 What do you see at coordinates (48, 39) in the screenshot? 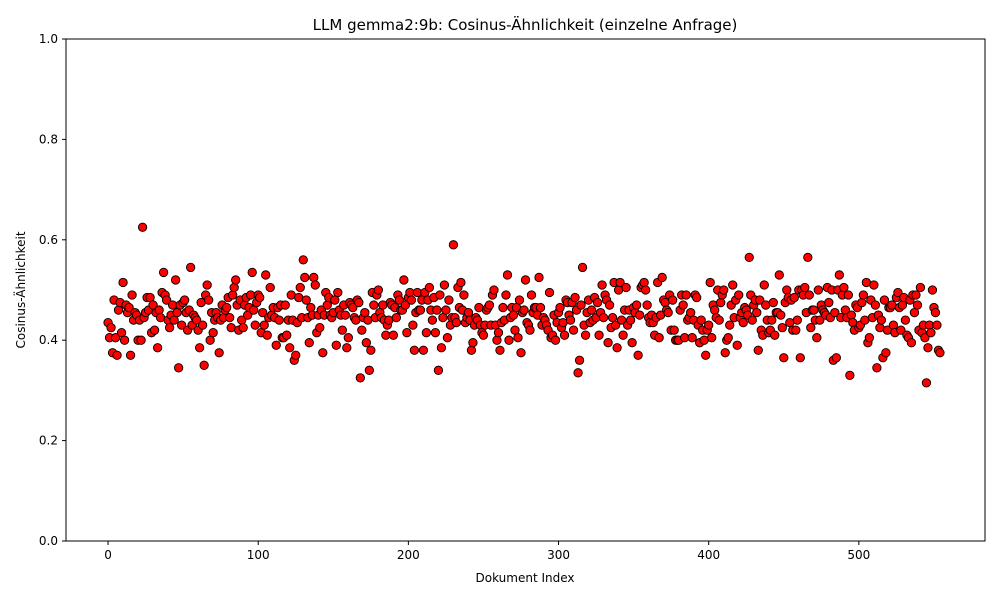
I see `y-tick-label: 1.0` at bounding box center [48, 39].